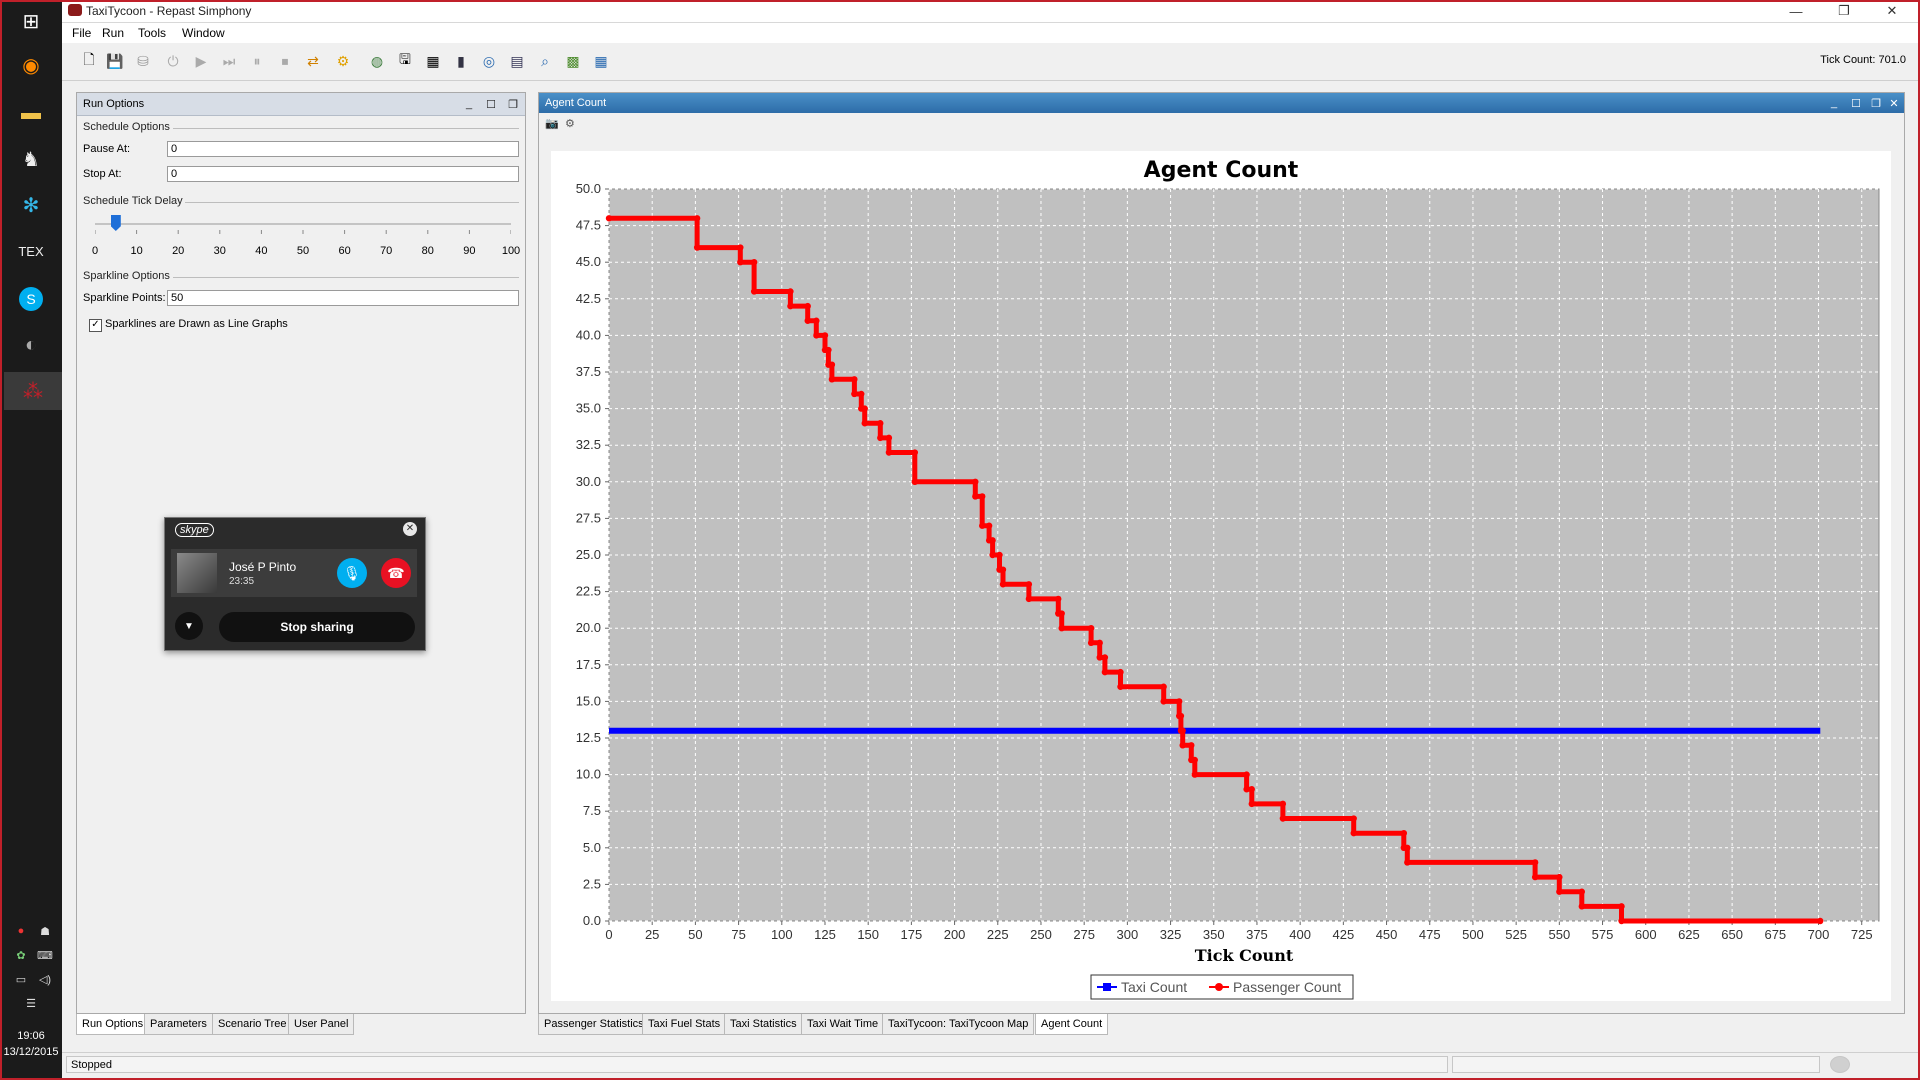 The image size is (1920, 1080). Describe the element at coordinates (143, 60) in the screenshot. I see `database-icon: ⛁` at that location.